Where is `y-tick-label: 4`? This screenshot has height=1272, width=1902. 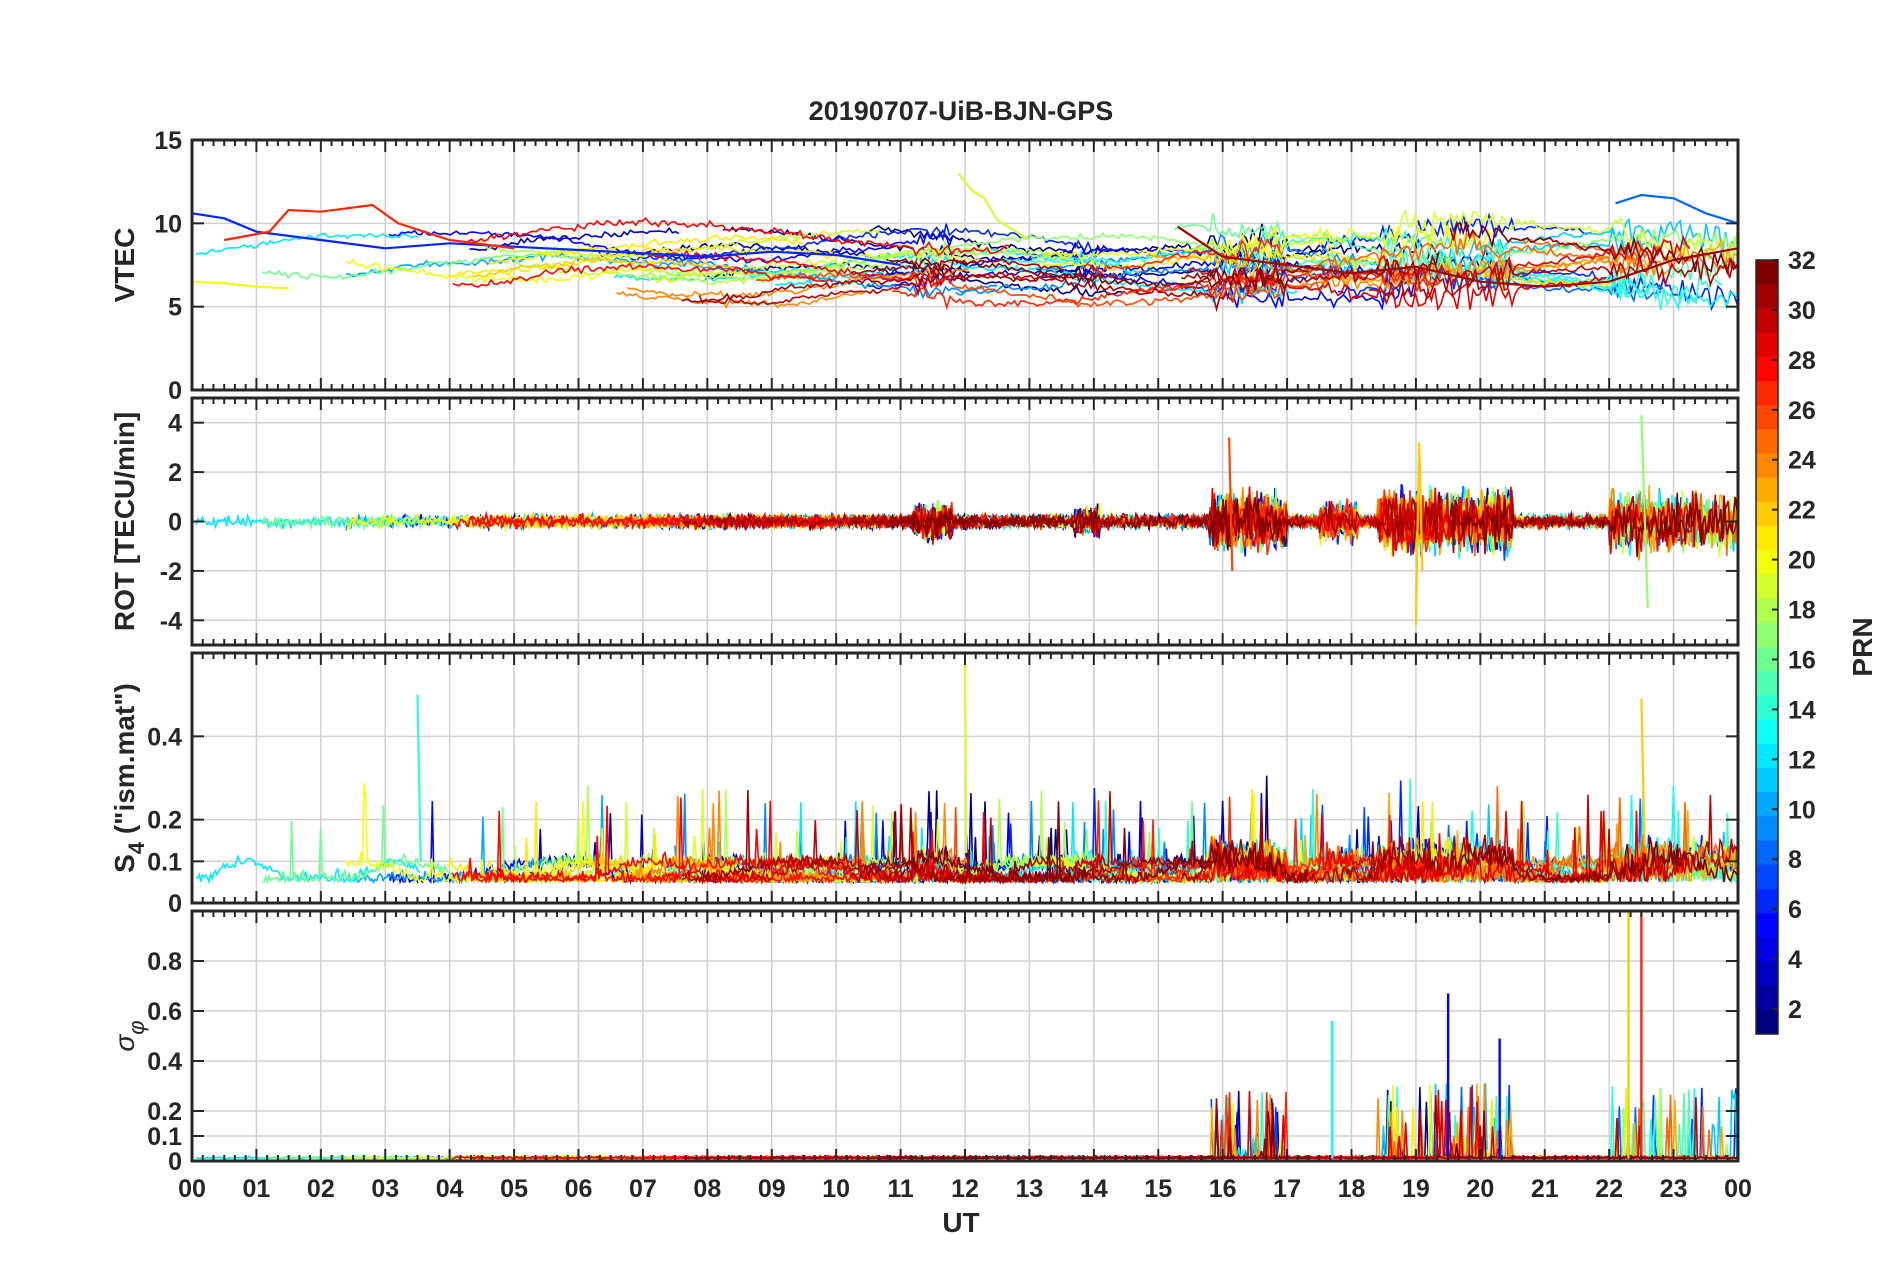 y-tick-label: 4 is located at coordinates (175, 424).